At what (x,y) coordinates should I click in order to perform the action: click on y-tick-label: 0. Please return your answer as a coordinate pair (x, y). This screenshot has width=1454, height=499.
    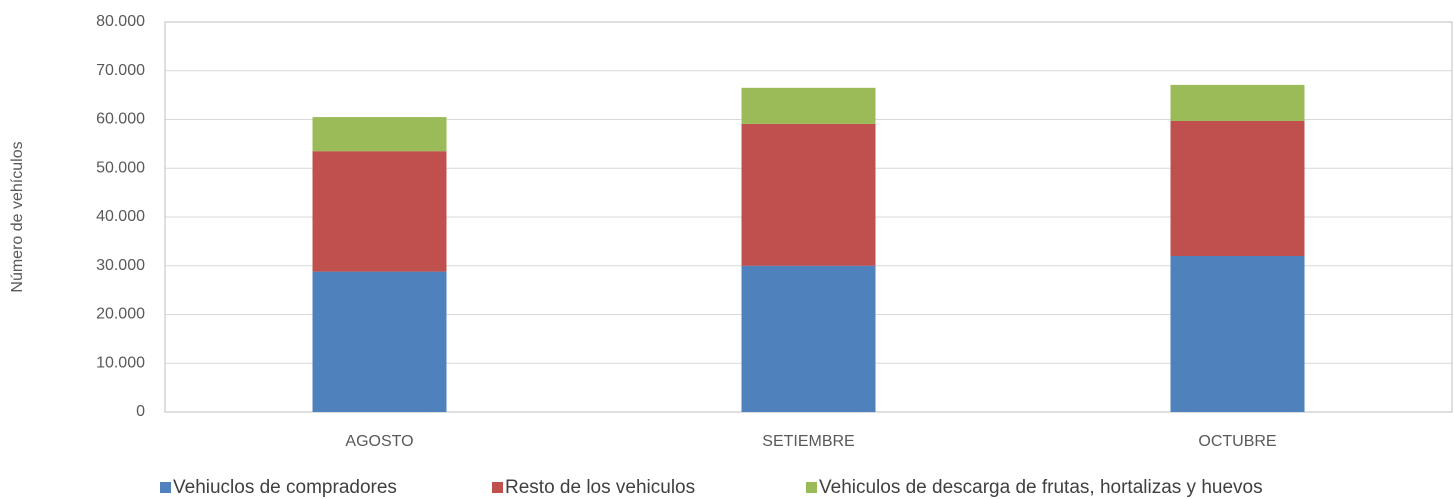
    Looking at the image, I should click on (140, 411).